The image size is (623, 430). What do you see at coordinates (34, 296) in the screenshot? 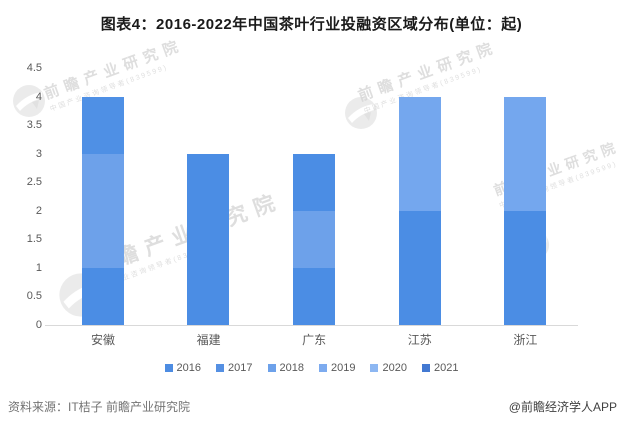
I see `y-tick-label: 0.5` at bounding box center [34, 296].